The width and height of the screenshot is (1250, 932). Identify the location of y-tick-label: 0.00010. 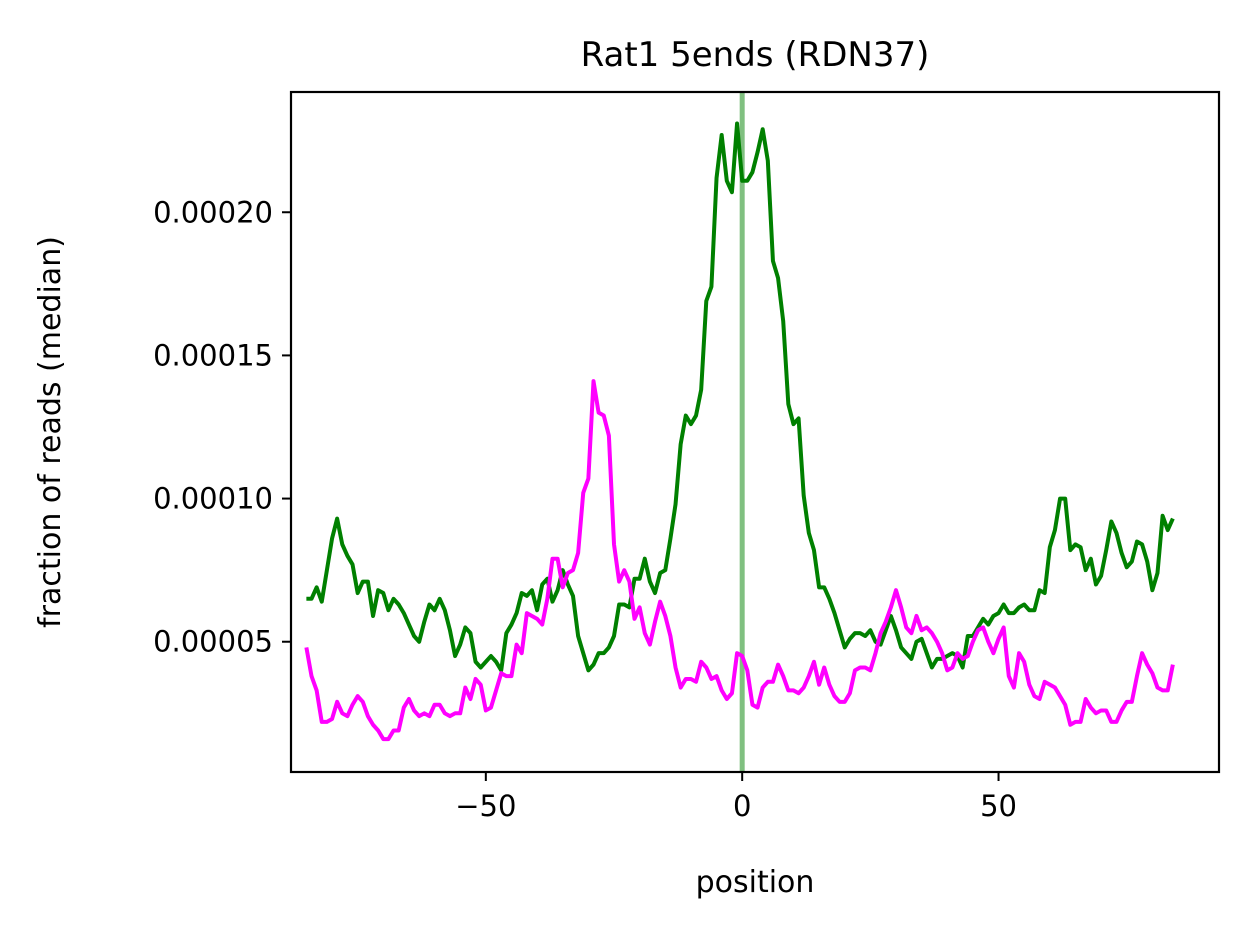
(213, 499).